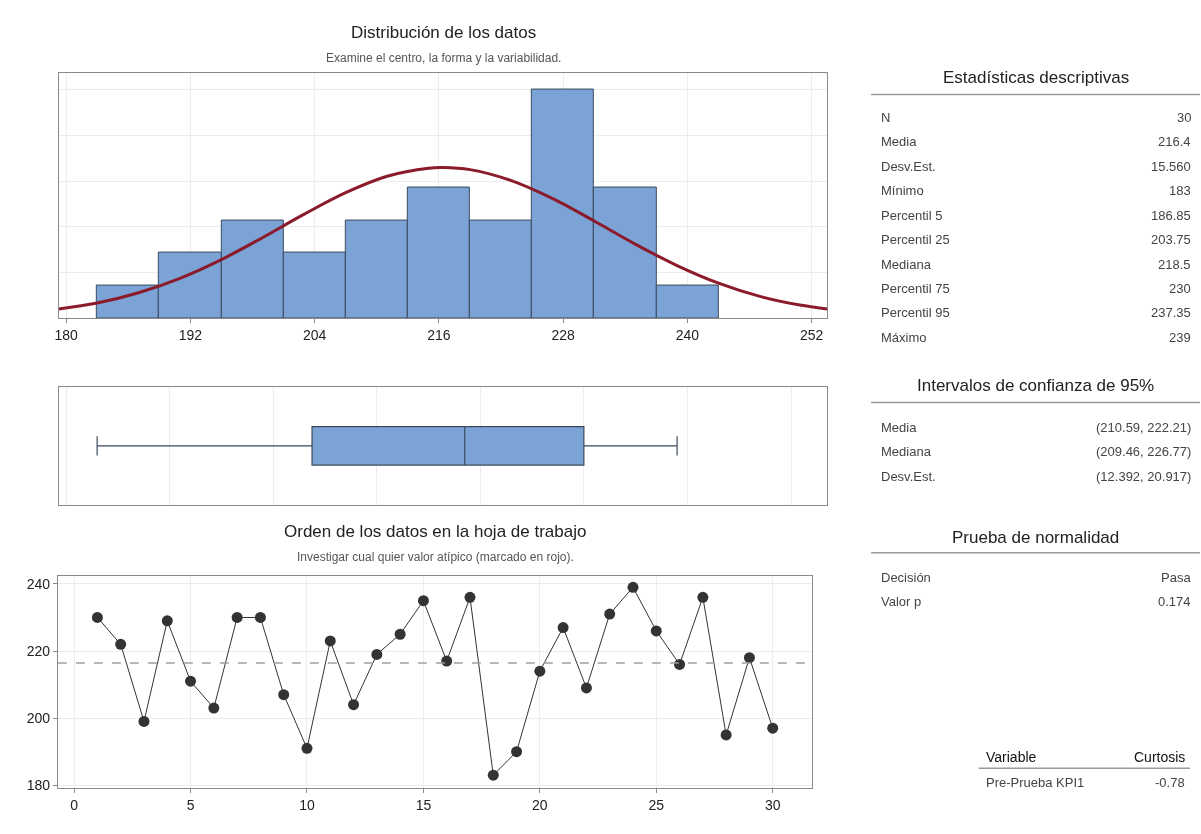 This screenshot has width=1201, height=834. Describe the element at coordinates (1171, 312) in the screenshot. I see `text: 237.35` at that location.